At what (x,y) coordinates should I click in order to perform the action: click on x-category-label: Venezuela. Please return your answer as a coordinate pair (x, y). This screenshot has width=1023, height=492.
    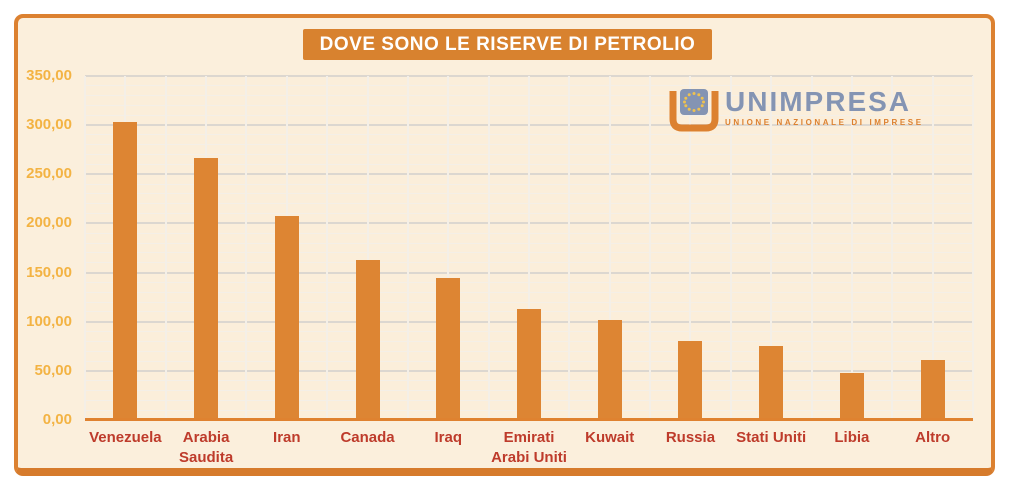
    Looking at the image, I should click on (125, 437).